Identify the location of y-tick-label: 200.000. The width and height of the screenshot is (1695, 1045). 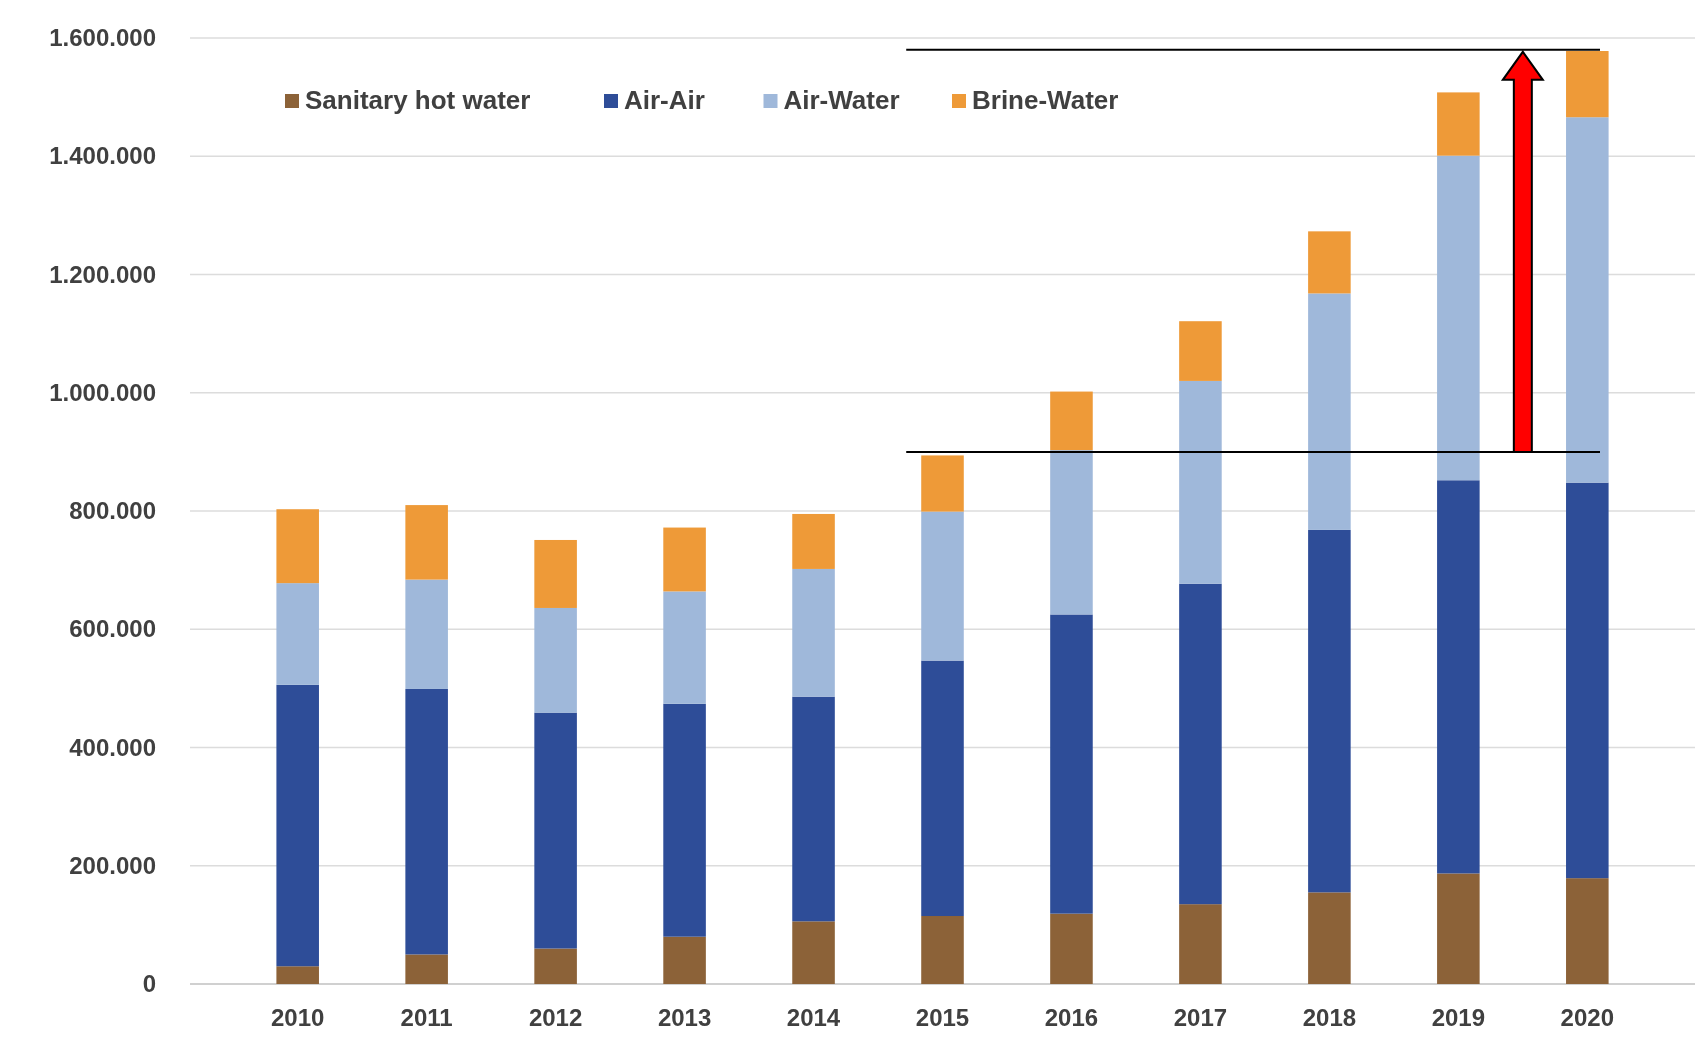
(112, 865).